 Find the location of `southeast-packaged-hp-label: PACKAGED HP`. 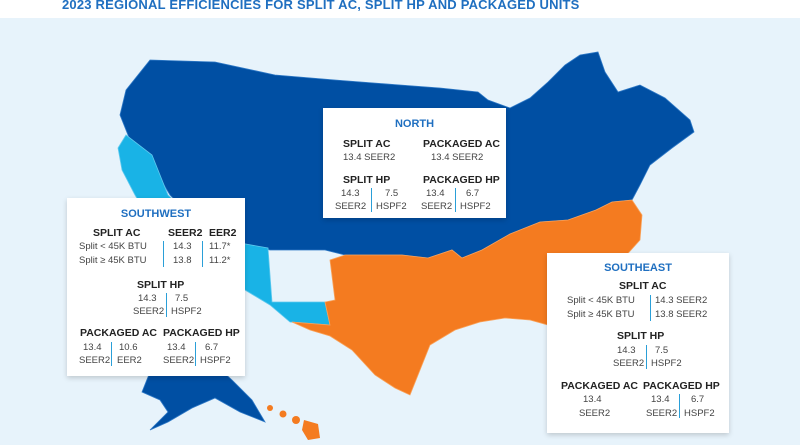

southeast-packaged-hp-label: PACKAGED HP is located at coordinates (681, 386).